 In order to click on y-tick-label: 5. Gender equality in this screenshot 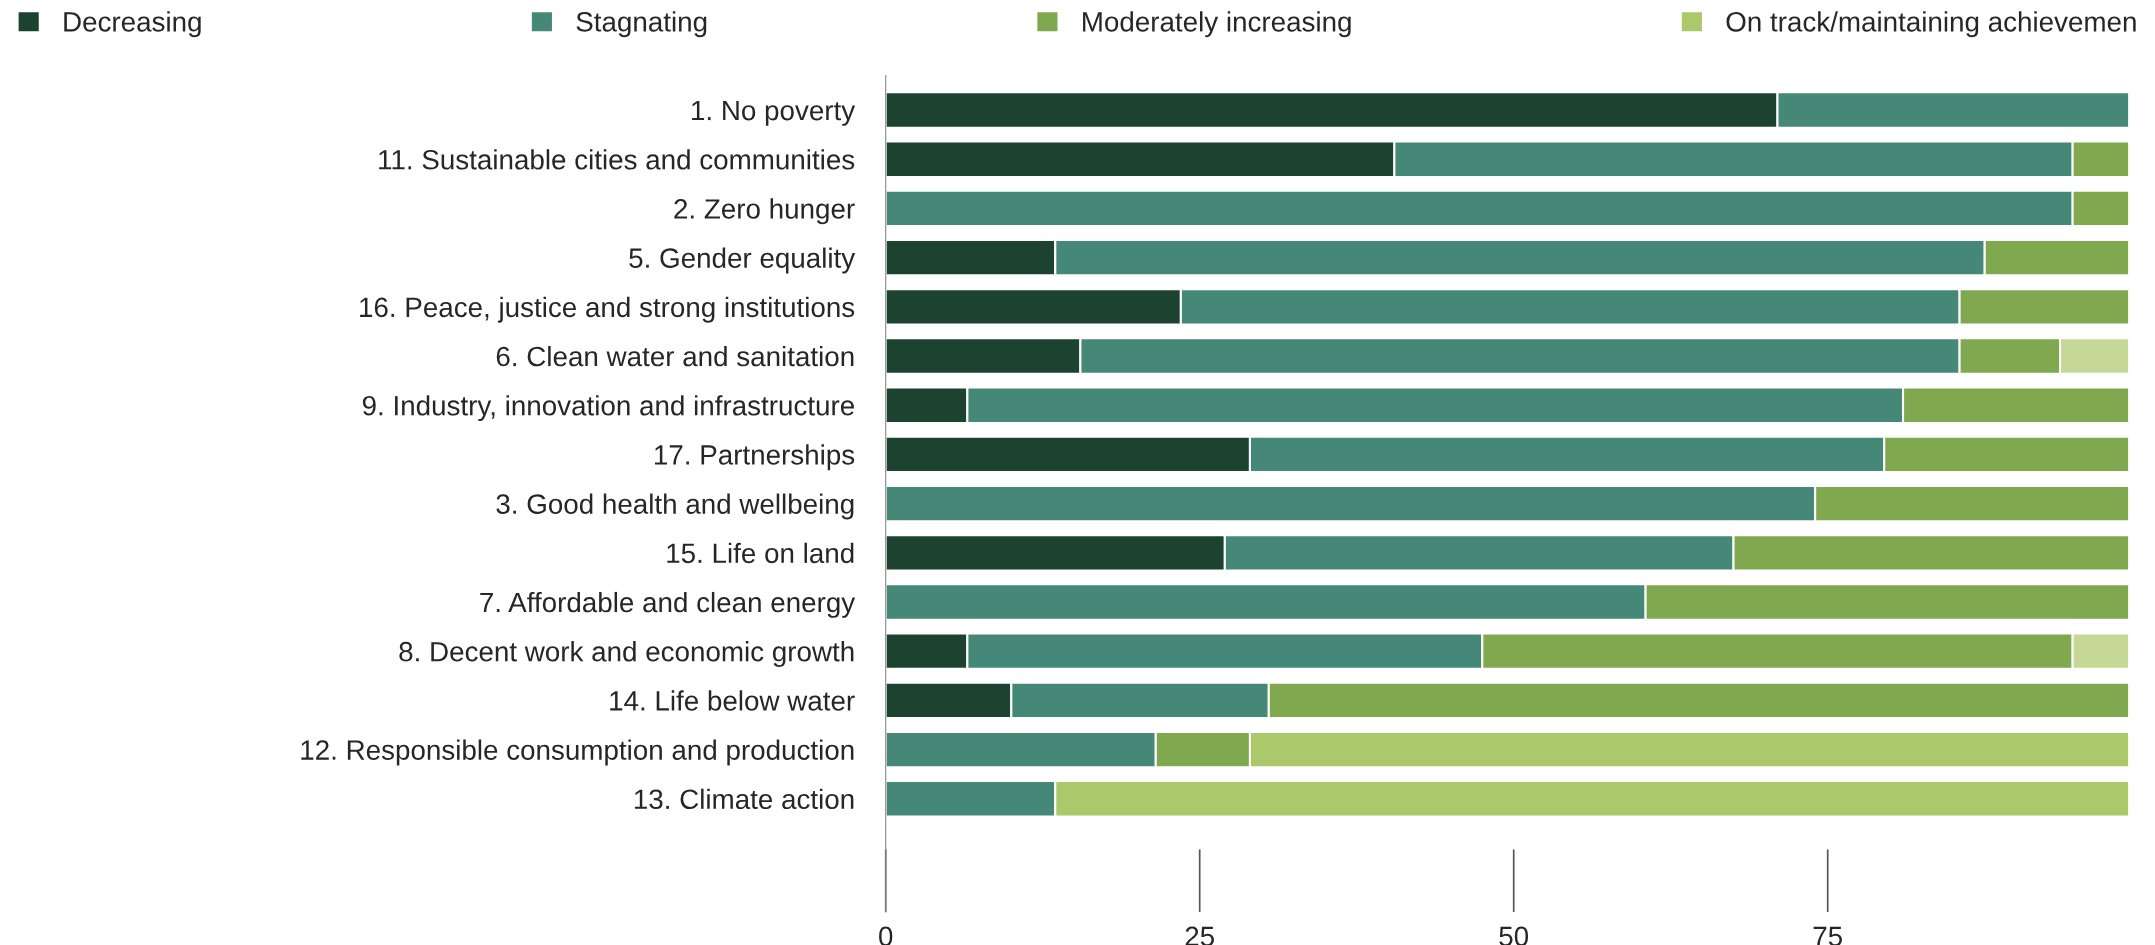, I will do `click(742, 260)`.